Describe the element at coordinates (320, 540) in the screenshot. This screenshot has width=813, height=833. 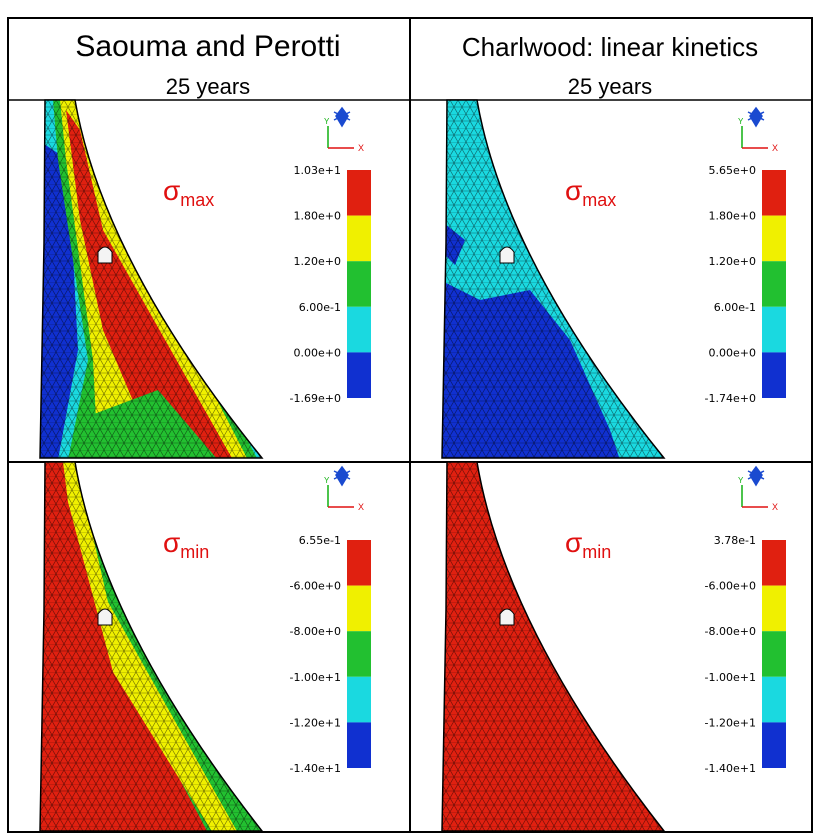
I see `legend-label: 6.55e-1` at that location.